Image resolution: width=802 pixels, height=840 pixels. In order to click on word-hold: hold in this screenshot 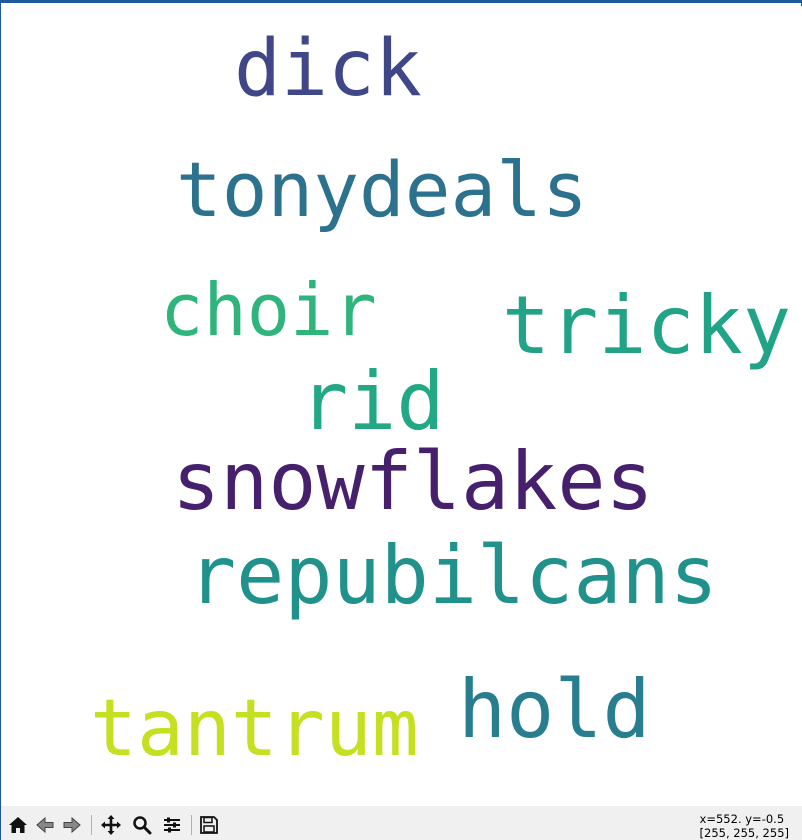, I will do `click(554, 709)`.